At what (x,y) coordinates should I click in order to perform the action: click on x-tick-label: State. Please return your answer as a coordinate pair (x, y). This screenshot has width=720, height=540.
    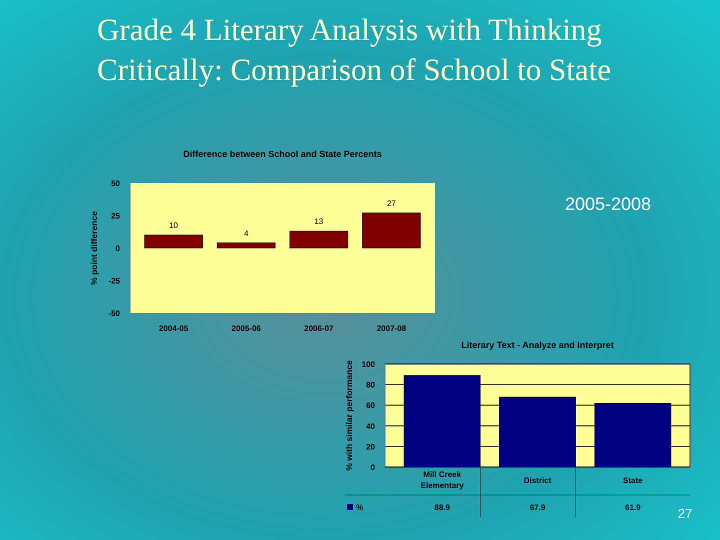
    Looking at the image, I should click on (633, 480).